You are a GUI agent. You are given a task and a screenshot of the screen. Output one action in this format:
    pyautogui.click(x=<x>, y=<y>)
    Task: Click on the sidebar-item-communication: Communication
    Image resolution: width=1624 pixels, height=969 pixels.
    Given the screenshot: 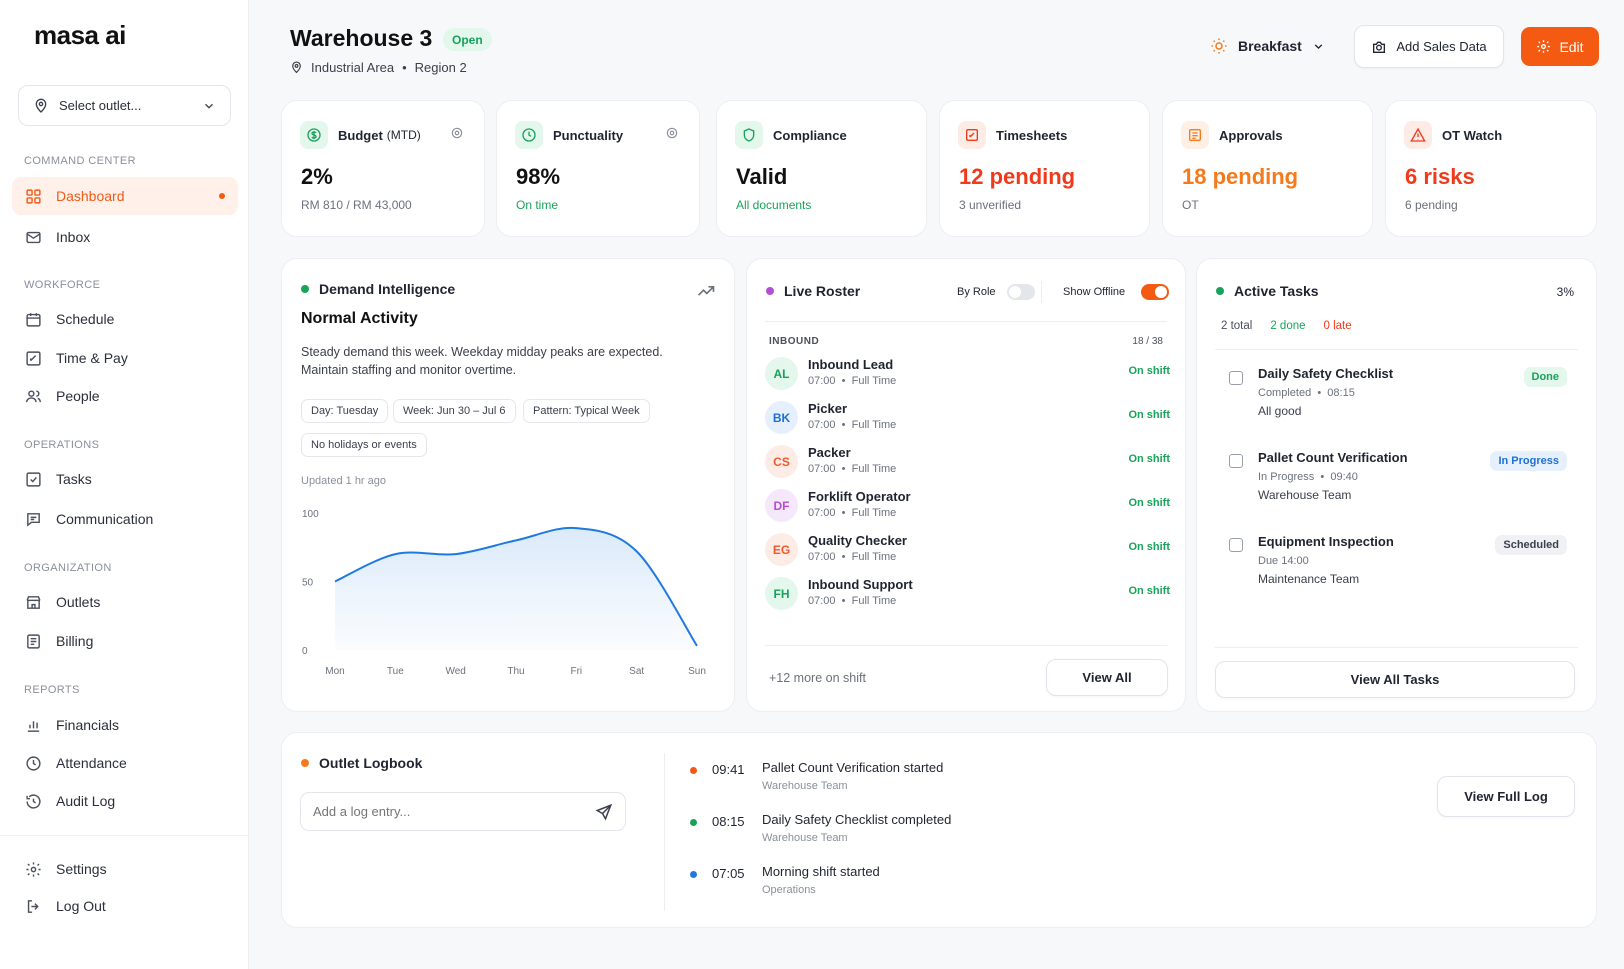 What is the action you would take?
    pyautogui.click(x=125, y=519)
    